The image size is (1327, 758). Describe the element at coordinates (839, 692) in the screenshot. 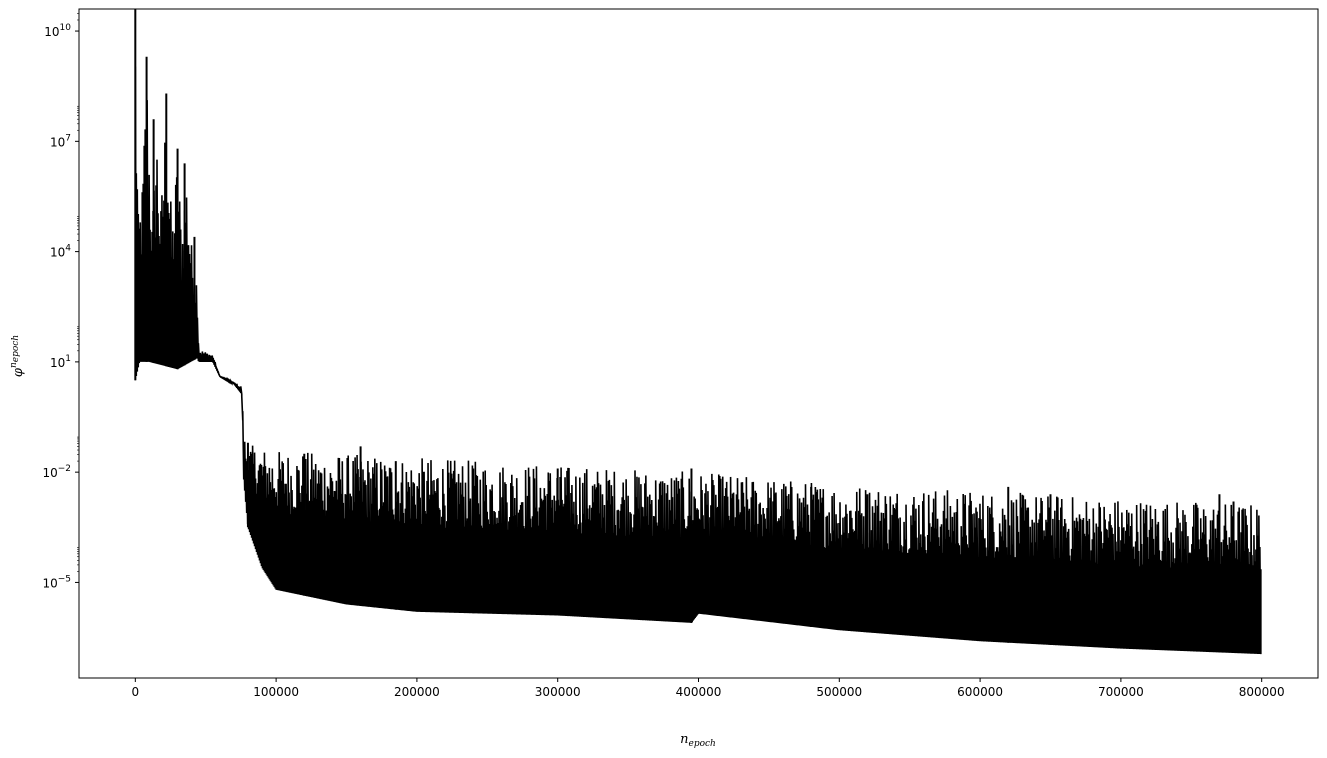

I see `x-tick-label: 500000` at that location.